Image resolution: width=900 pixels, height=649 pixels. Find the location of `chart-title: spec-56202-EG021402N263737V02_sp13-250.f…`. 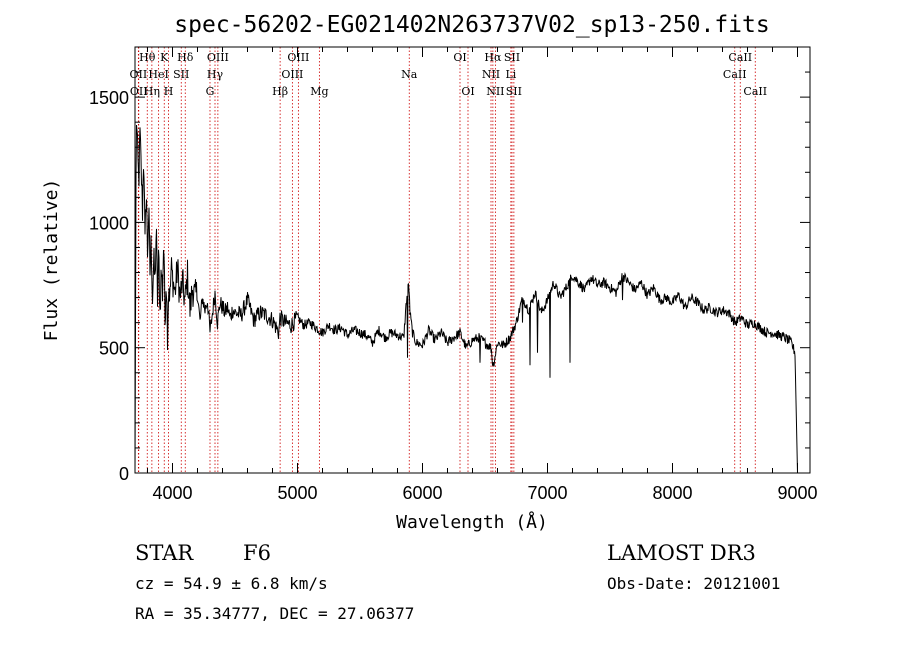

chart-title: spec-56202-EG021402N263737V02_sp13-250.f… is located at coordinates (471, 25).